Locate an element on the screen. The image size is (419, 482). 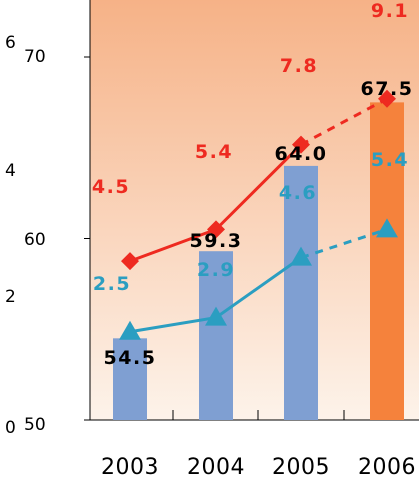
y-tick-label-left: 70 is located at coordinates (35, 57).